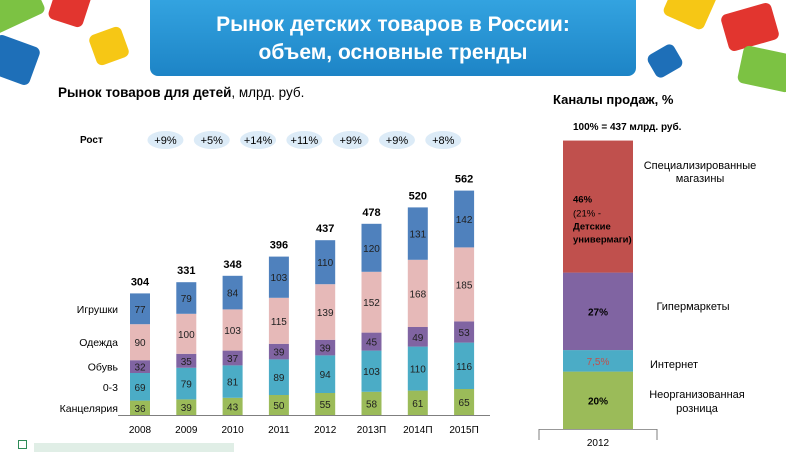 The image size is (786, 452). What do you see at coordinates (98, 343) in the screenshot?
I see `series-label: Одежда` at bounding box center [98, 343].